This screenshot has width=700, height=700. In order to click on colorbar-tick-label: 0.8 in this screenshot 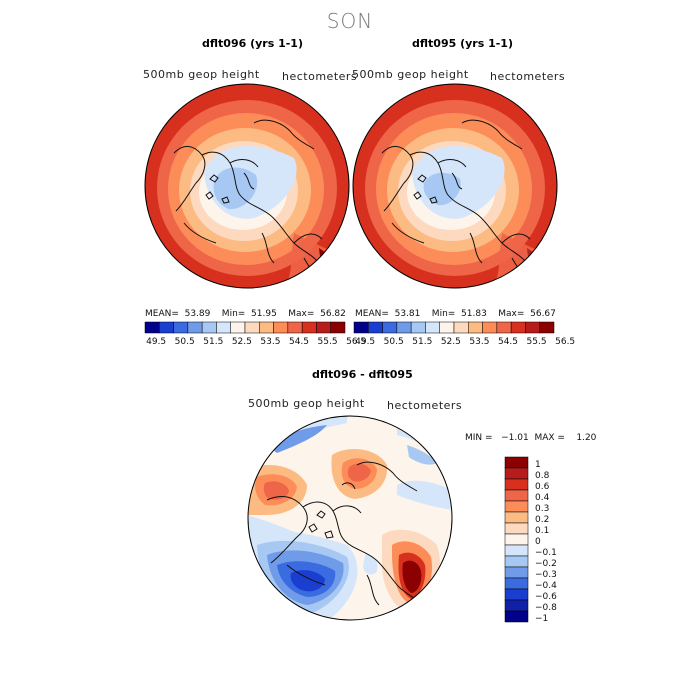, I will do `click(542, 475)`.